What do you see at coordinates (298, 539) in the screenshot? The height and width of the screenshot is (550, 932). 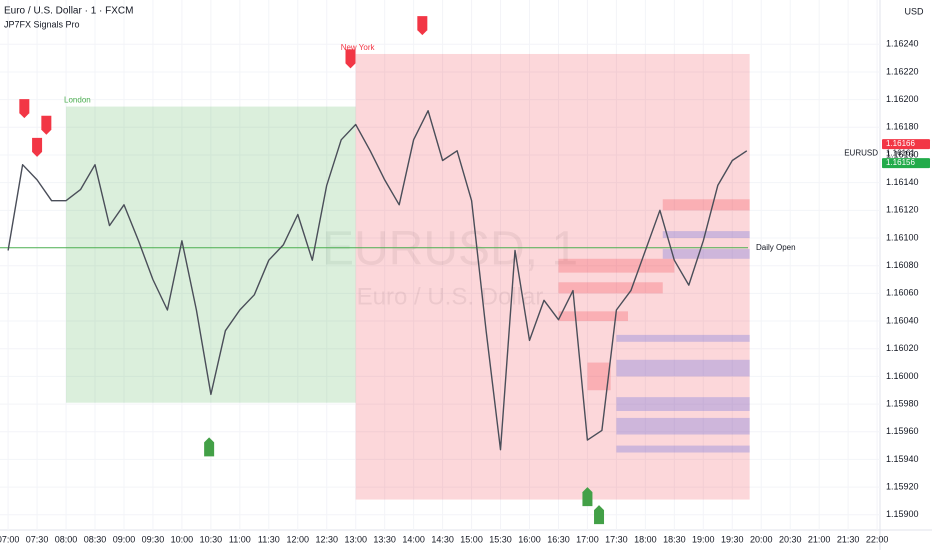 I see `x-tick-label: 12:00` at bounding box center [298, 539].